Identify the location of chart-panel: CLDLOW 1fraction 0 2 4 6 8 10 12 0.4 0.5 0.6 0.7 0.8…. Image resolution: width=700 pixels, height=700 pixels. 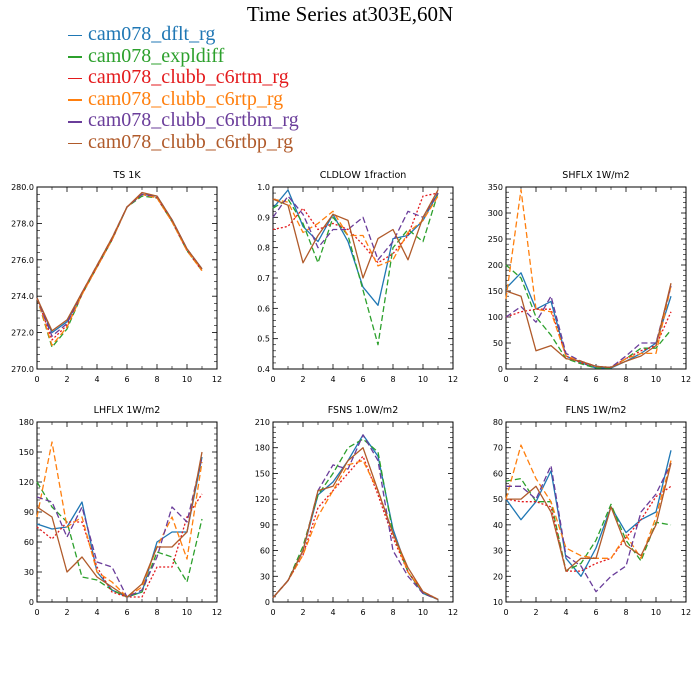
(357, 277).